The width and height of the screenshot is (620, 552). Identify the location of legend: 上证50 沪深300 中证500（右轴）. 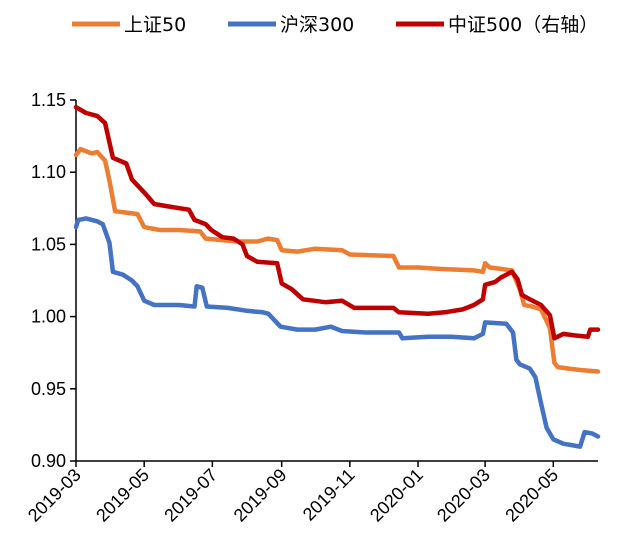
(335, 25).